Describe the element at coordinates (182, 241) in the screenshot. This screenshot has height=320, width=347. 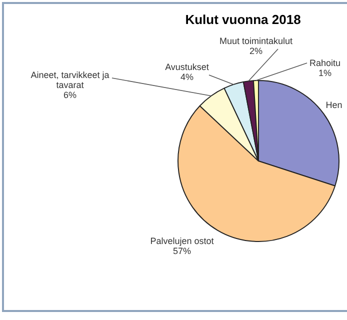
I see `slice-label: Palvelujen ostot` at that location.